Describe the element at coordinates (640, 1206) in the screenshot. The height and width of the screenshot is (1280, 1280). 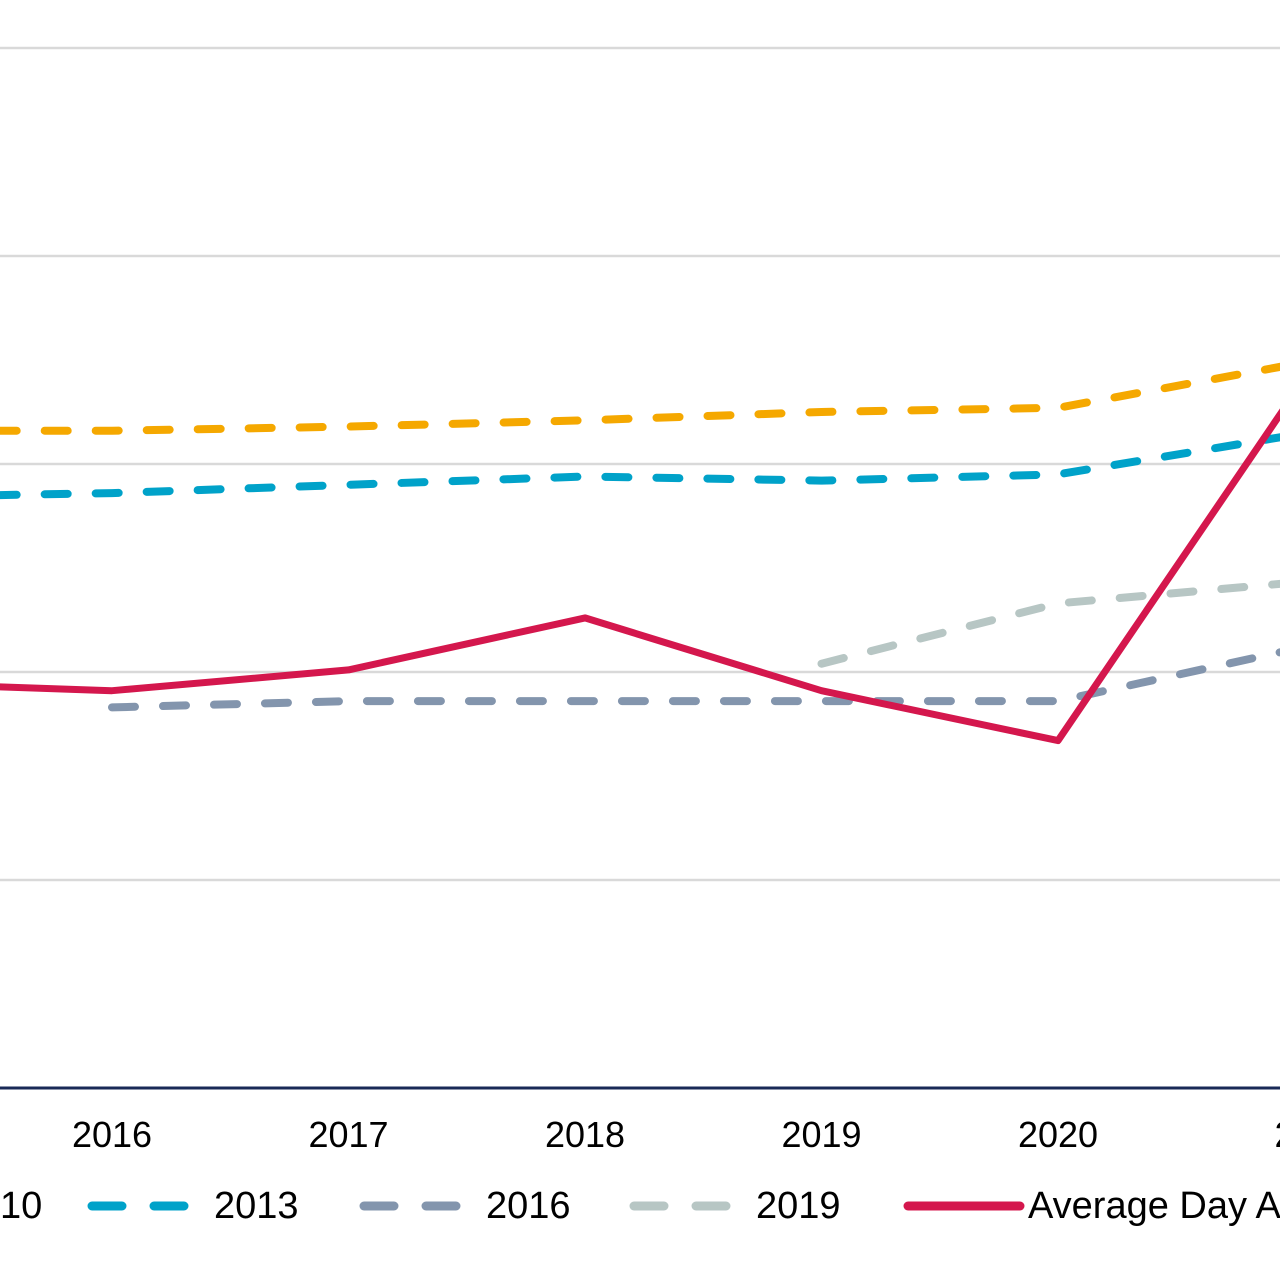
I see `legend: 10 2013 2016 2019 Average Day A` at that location.